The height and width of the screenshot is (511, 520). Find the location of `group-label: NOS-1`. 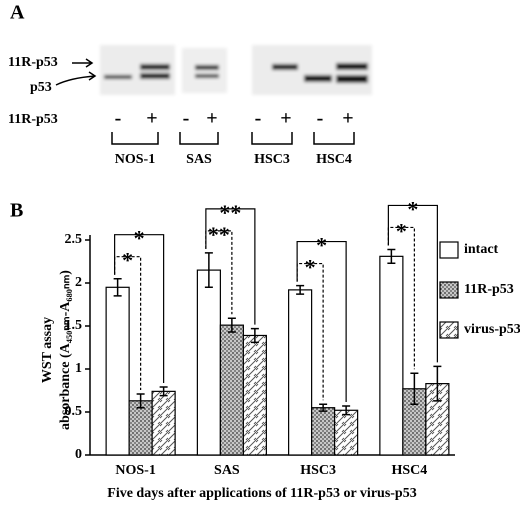

group-label: NOS-1 is located at coordinates (135, 159).